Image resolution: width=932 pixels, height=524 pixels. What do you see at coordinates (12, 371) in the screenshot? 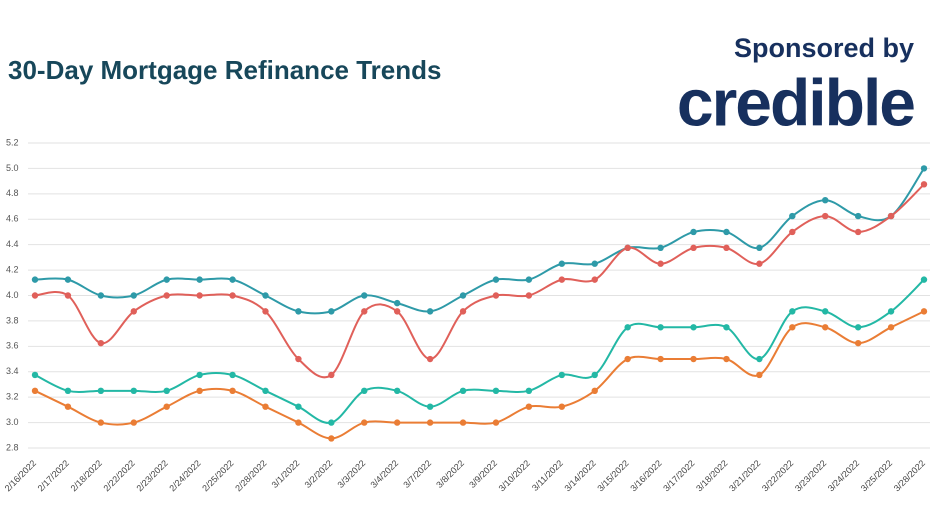
I see `y-tick-label: 3.4` at bounding box center [12, 371].